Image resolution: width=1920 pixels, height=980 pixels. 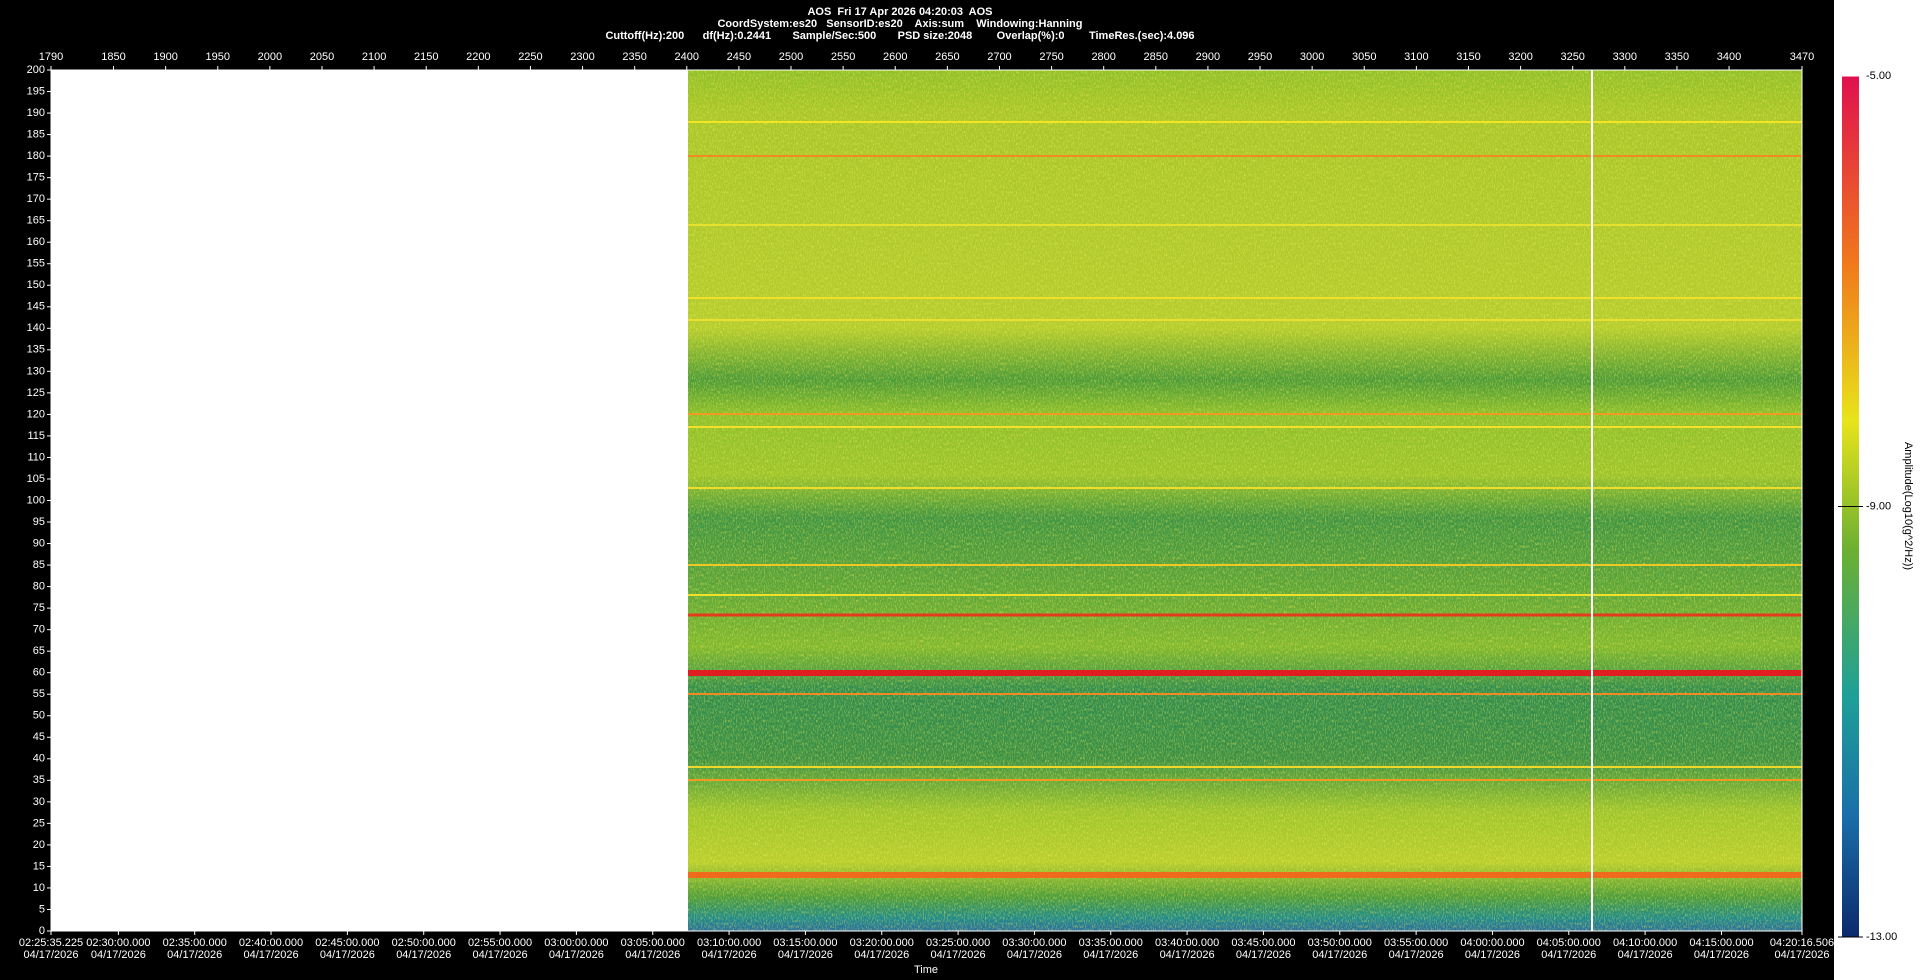 What do you see at coordinates (374, 57) in the screenshot?
I see `top-tick-label: 2100` at bounding box center [374, 57].